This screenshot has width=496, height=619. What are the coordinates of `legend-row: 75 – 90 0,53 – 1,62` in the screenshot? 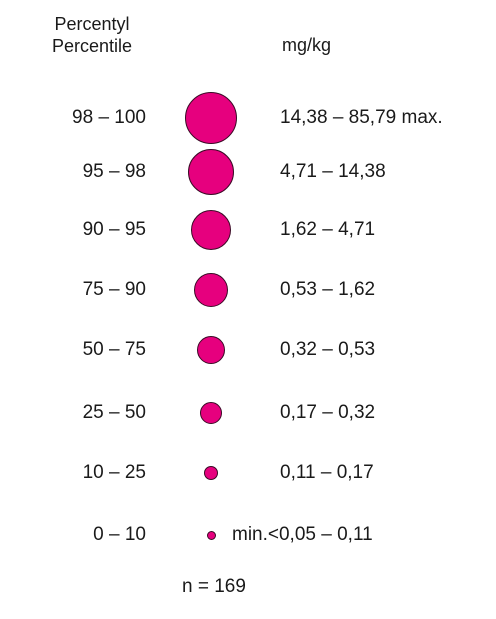 It's located at (248, 290).